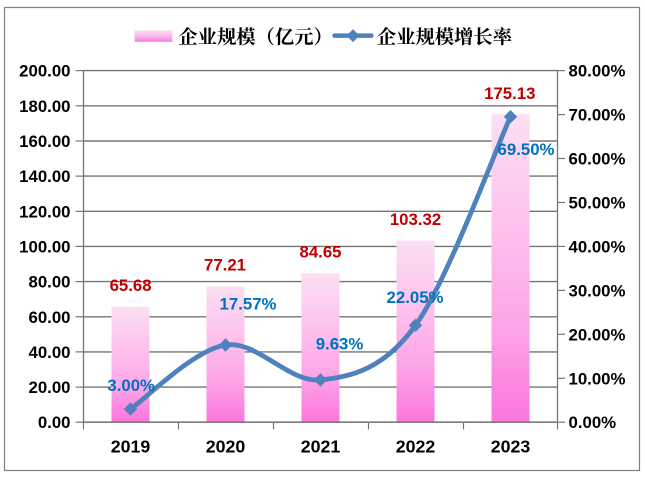 This screenshot has width=645, height=484. I want to click on svg-text: 2021, so click(321, 447).